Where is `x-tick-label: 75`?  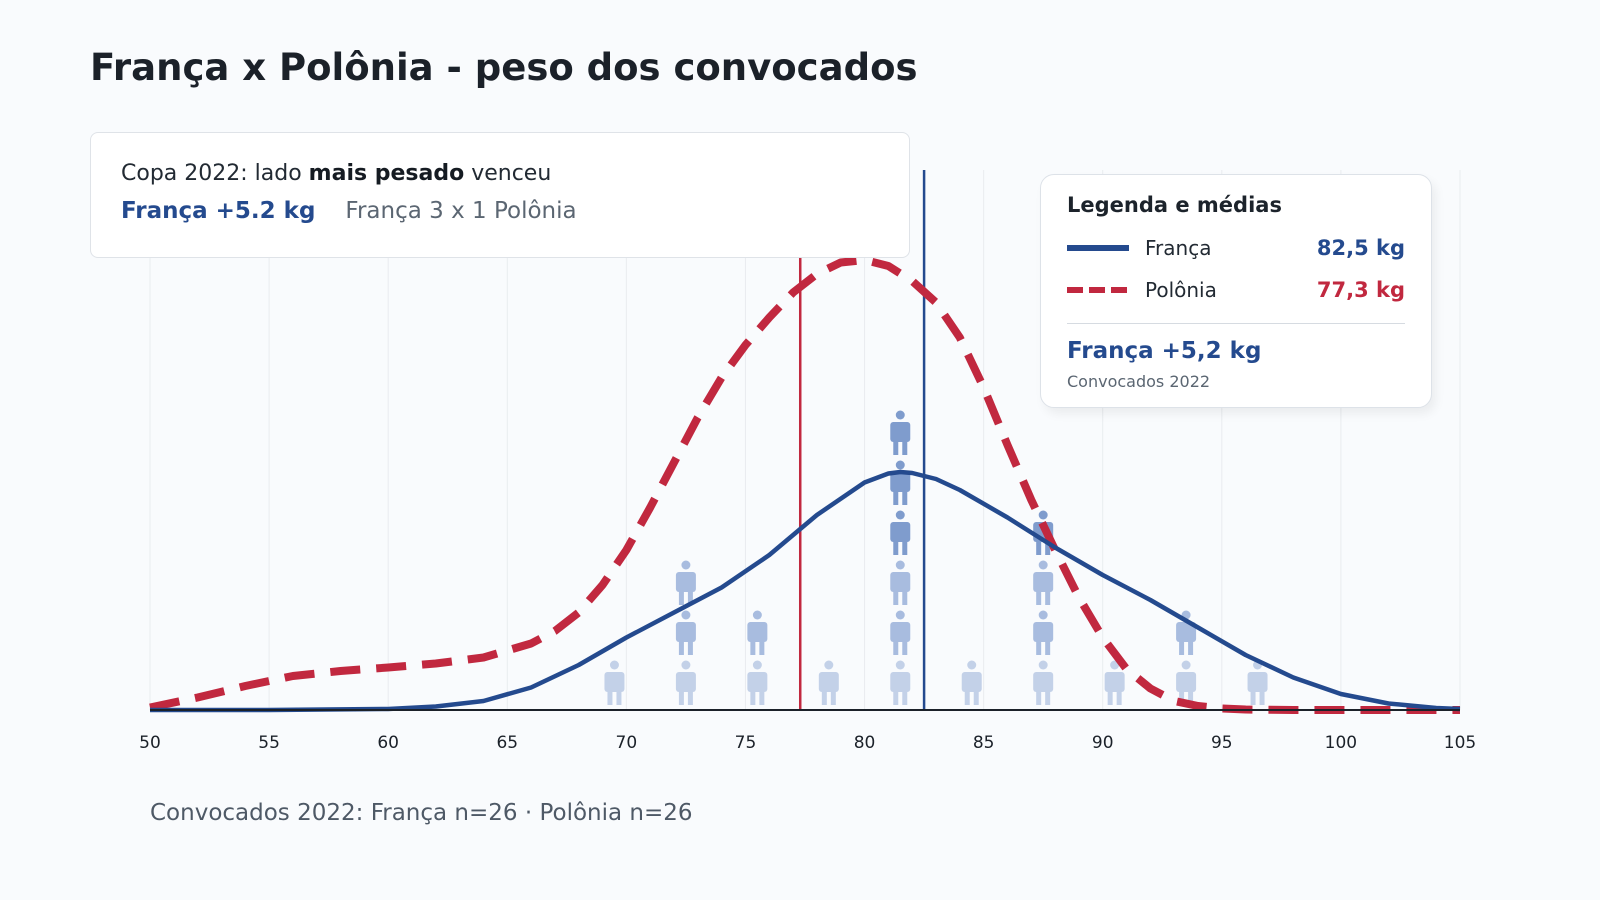 x-tick-label: 75 is located at coordinates (746, 743).